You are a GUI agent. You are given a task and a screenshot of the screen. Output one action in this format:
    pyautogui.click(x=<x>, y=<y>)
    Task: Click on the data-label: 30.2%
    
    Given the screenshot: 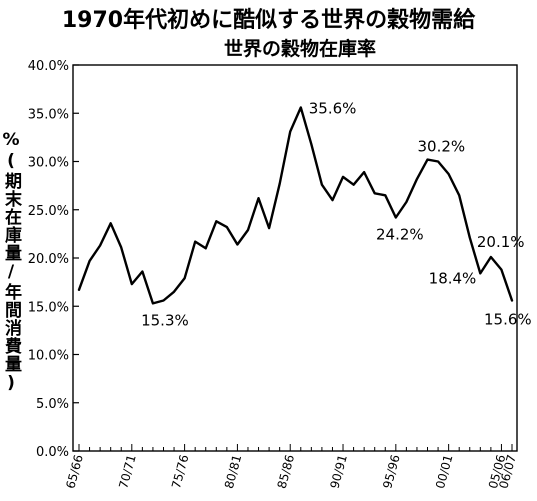 What is the action you would take?
    pyautogui.click(x=442, y=147)
    